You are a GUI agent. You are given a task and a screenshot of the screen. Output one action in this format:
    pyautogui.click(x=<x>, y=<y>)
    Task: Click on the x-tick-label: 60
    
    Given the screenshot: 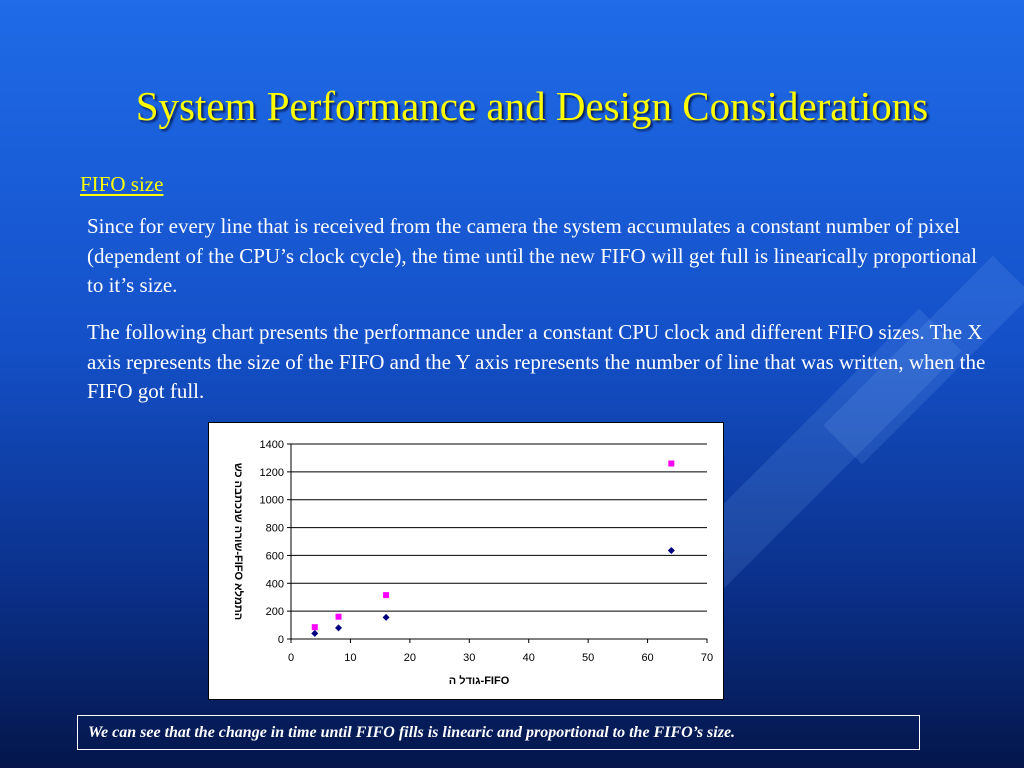 What is the action you would take?
    pyautogui.click(x=647, y=658)
    